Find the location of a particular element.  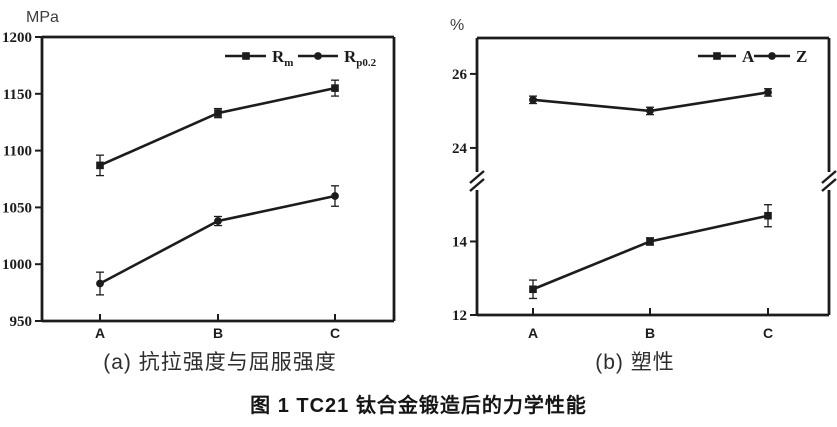

series-A is located at coordinates (650, 252).